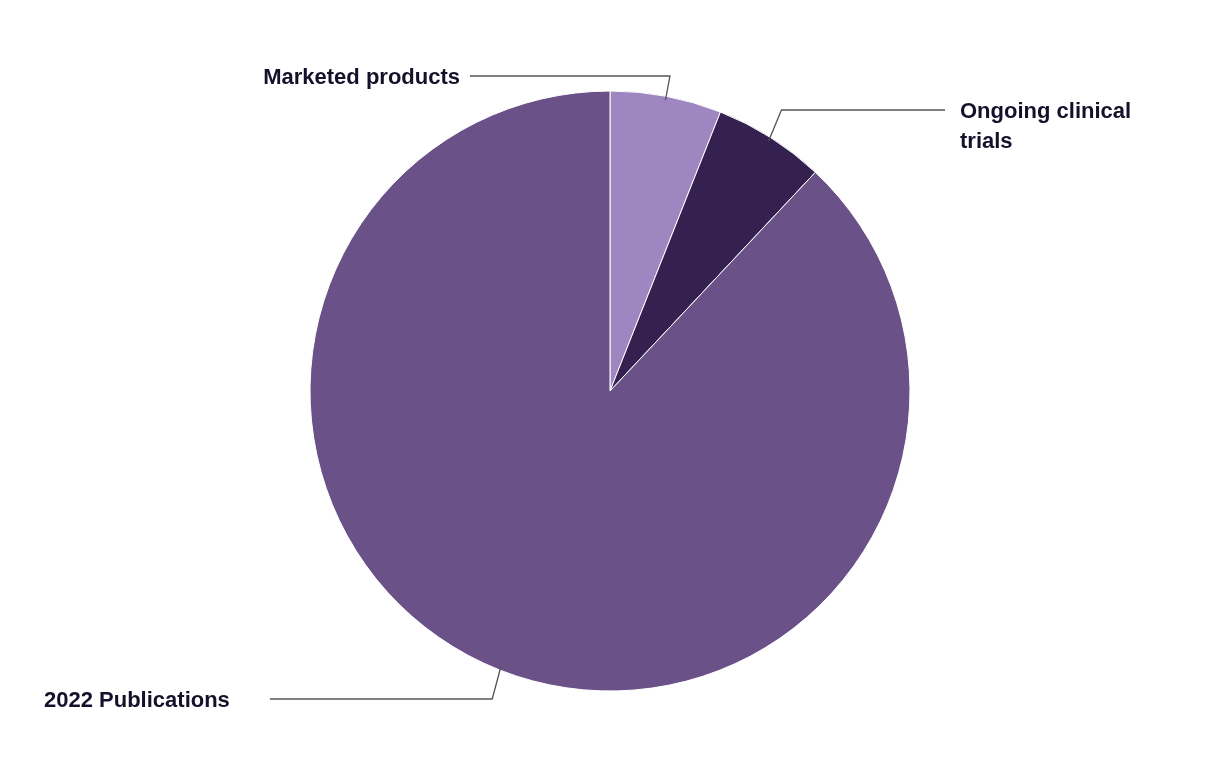 This screenshot has width=1220, height=764. I want to click on slice-label: Ongoing clinical trials, so click(1046, 125).